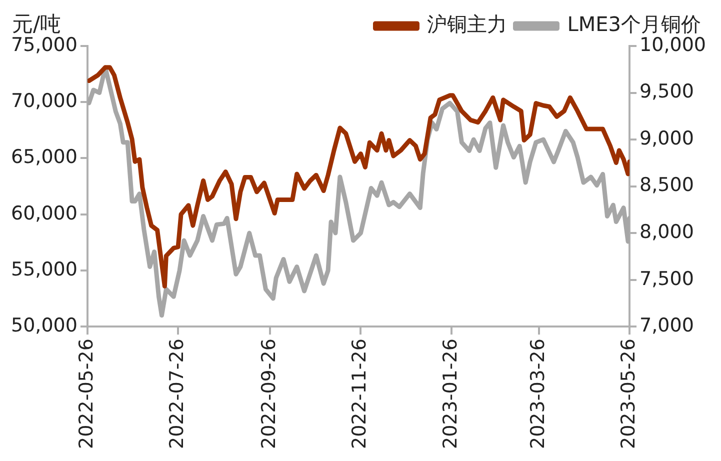  What do you see at coordinates (667, 91) in the screenshot?
I see `y2-tick-label: 9,500` at bounding box center [667, 91].